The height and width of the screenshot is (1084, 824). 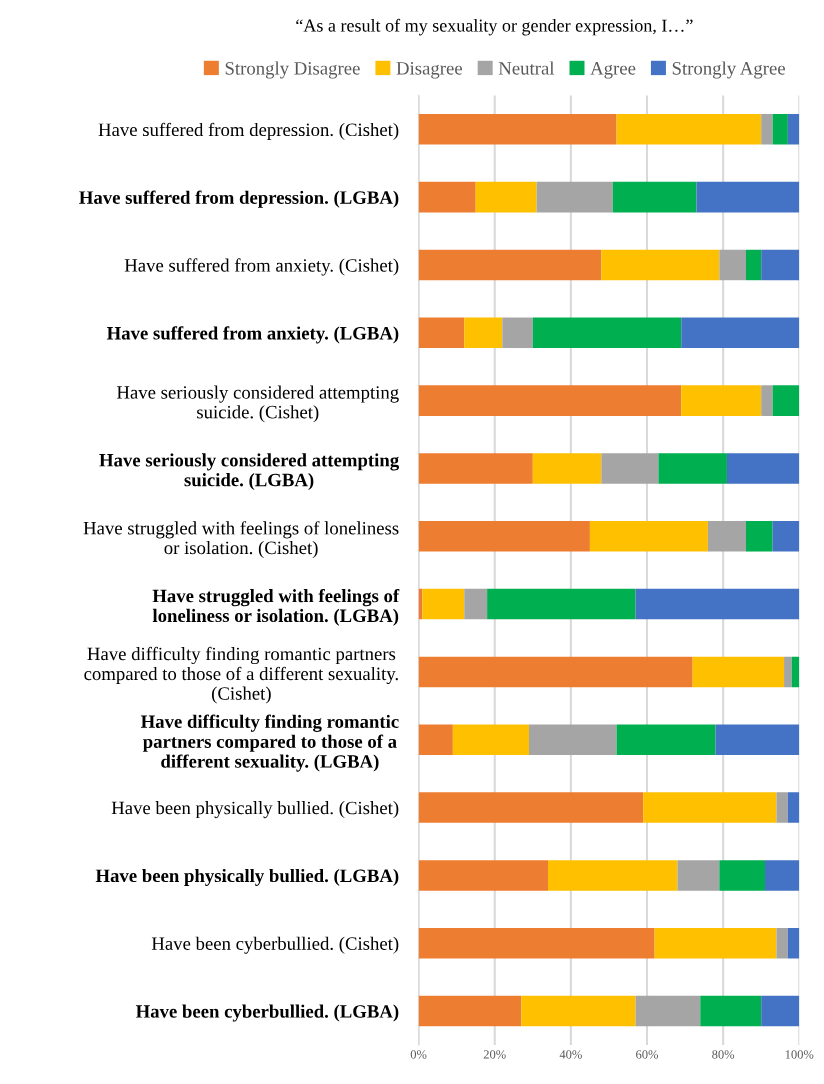 I want to click on y-tick-label: Have been physically bullied. (LGBA), so click(x=247, y=877).